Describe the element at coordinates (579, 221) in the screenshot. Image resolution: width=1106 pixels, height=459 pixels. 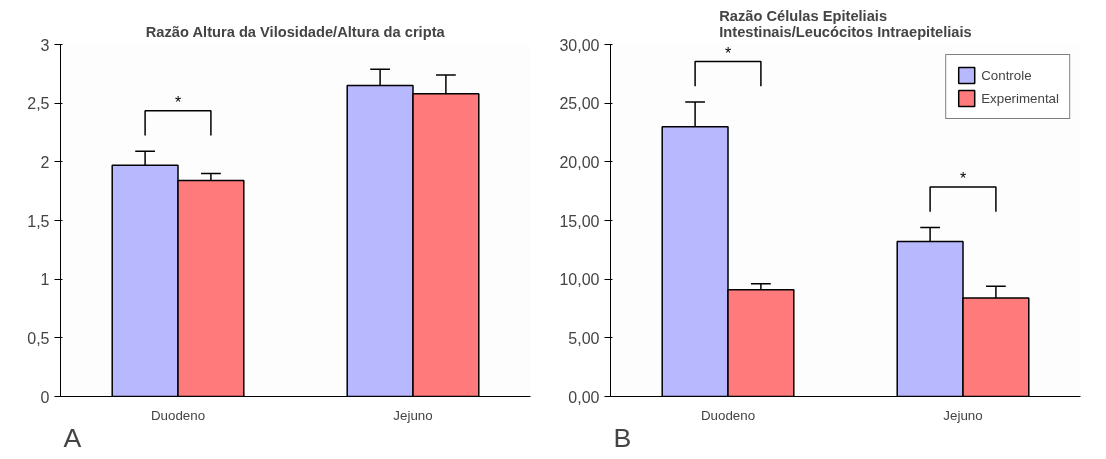
I see `y-tick-label: 15,00` at that location.